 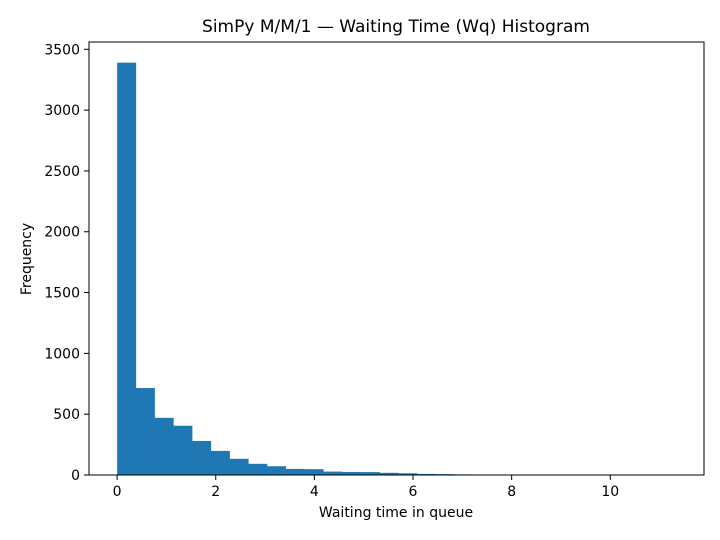 What do you see at coordinates (610, 492) in the screenshot?
I see `x-tick-label: 10` at bounding box center [610, 492].